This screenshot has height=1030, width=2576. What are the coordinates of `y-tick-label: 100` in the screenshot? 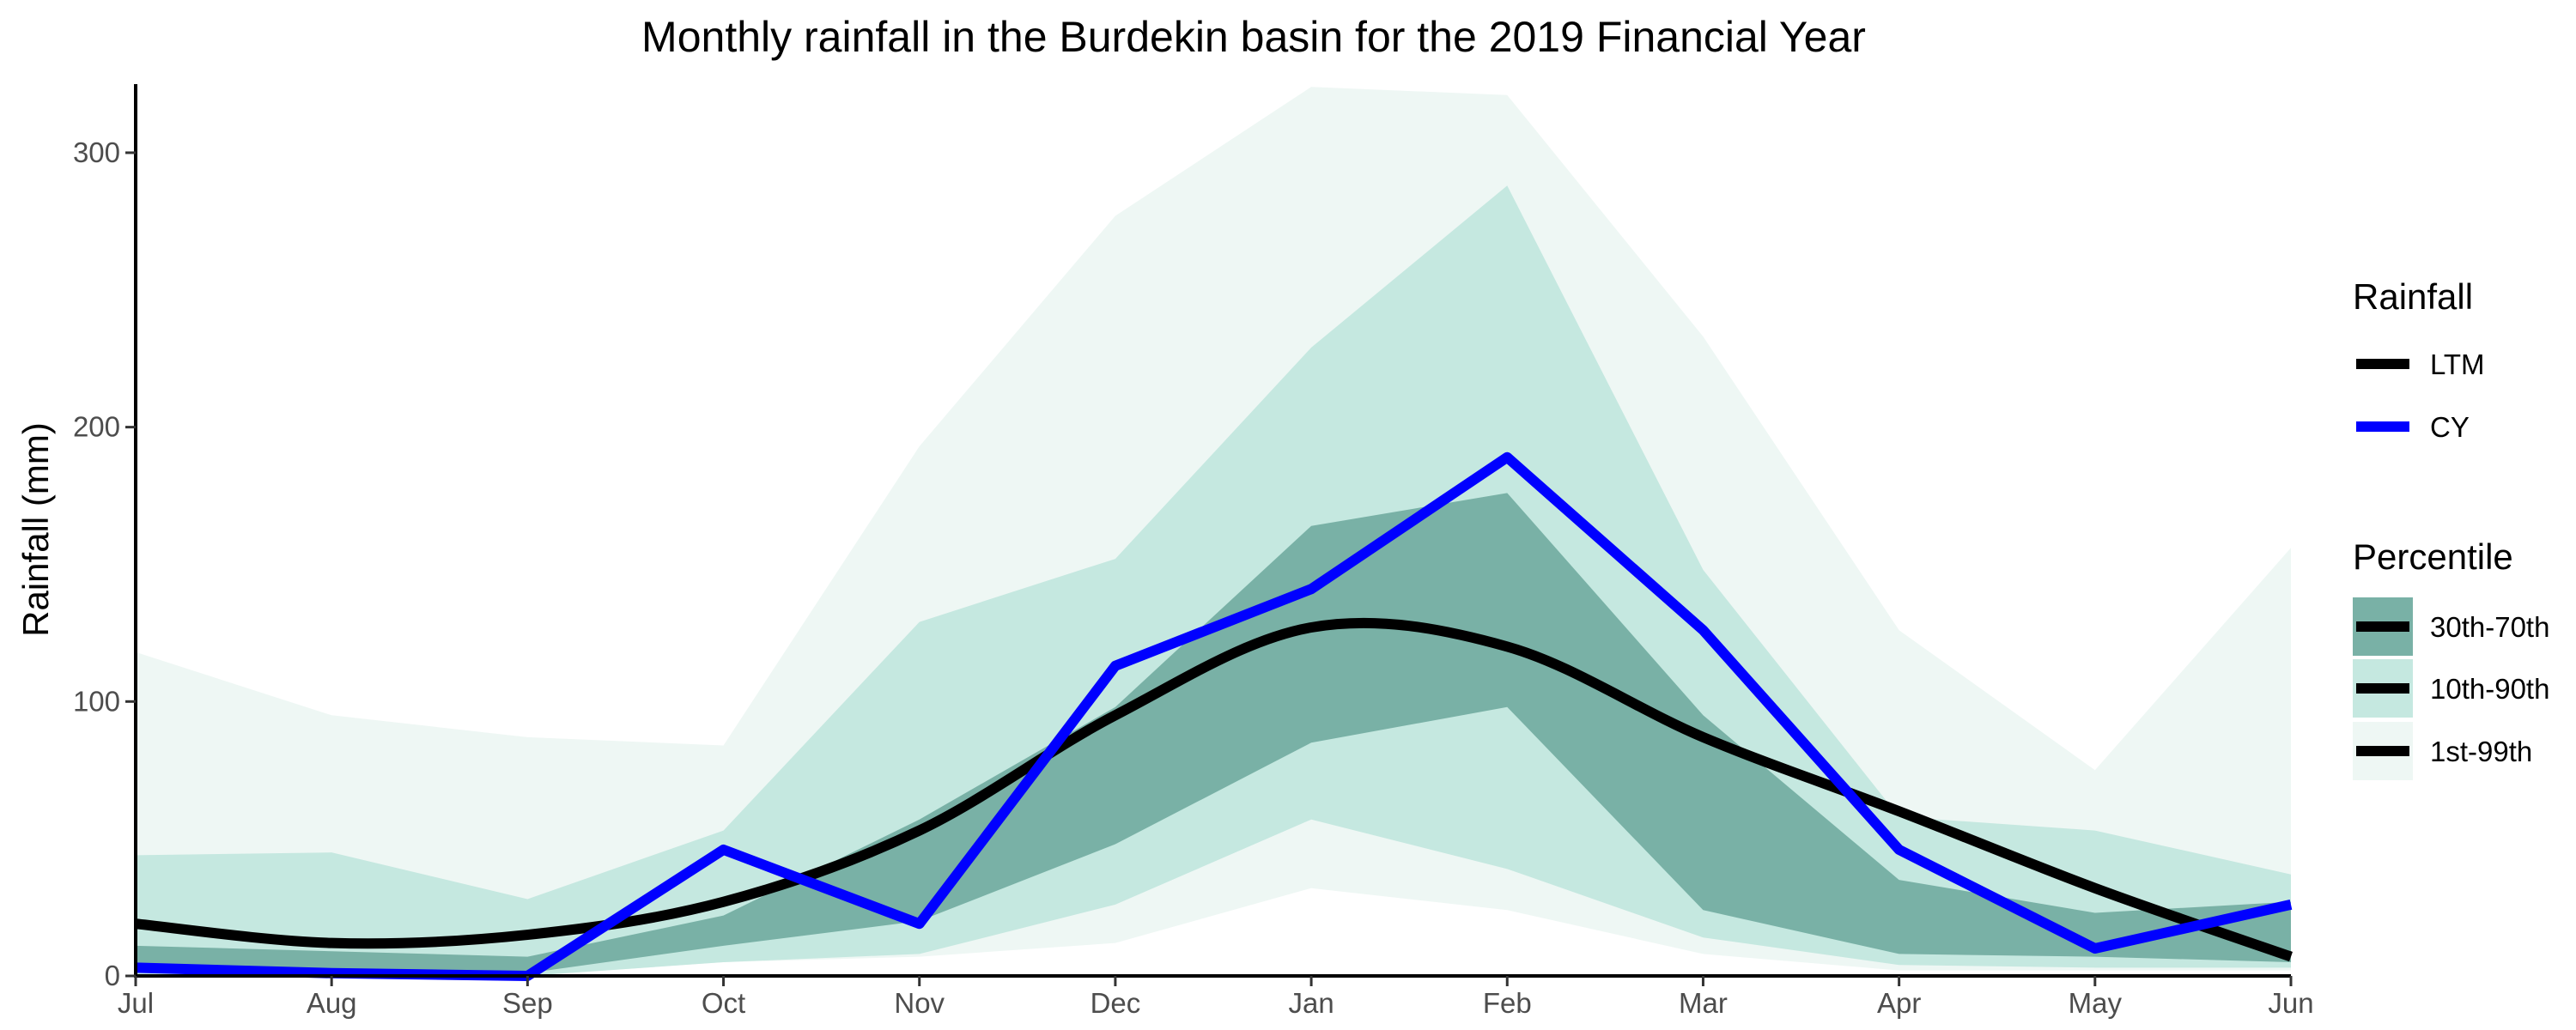 It's located at (96, 701).